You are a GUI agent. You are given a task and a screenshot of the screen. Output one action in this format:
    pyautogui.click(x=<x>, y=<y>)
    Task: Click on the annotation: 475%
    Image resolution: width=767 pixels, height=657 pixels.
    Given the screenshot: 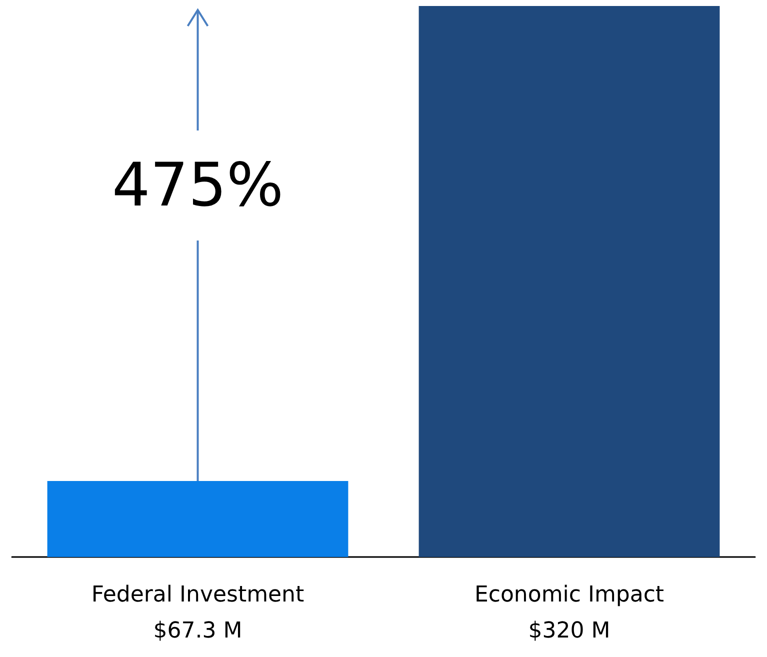 What is the action you would take?
    pyautogui.click(x=198, y=185)
    